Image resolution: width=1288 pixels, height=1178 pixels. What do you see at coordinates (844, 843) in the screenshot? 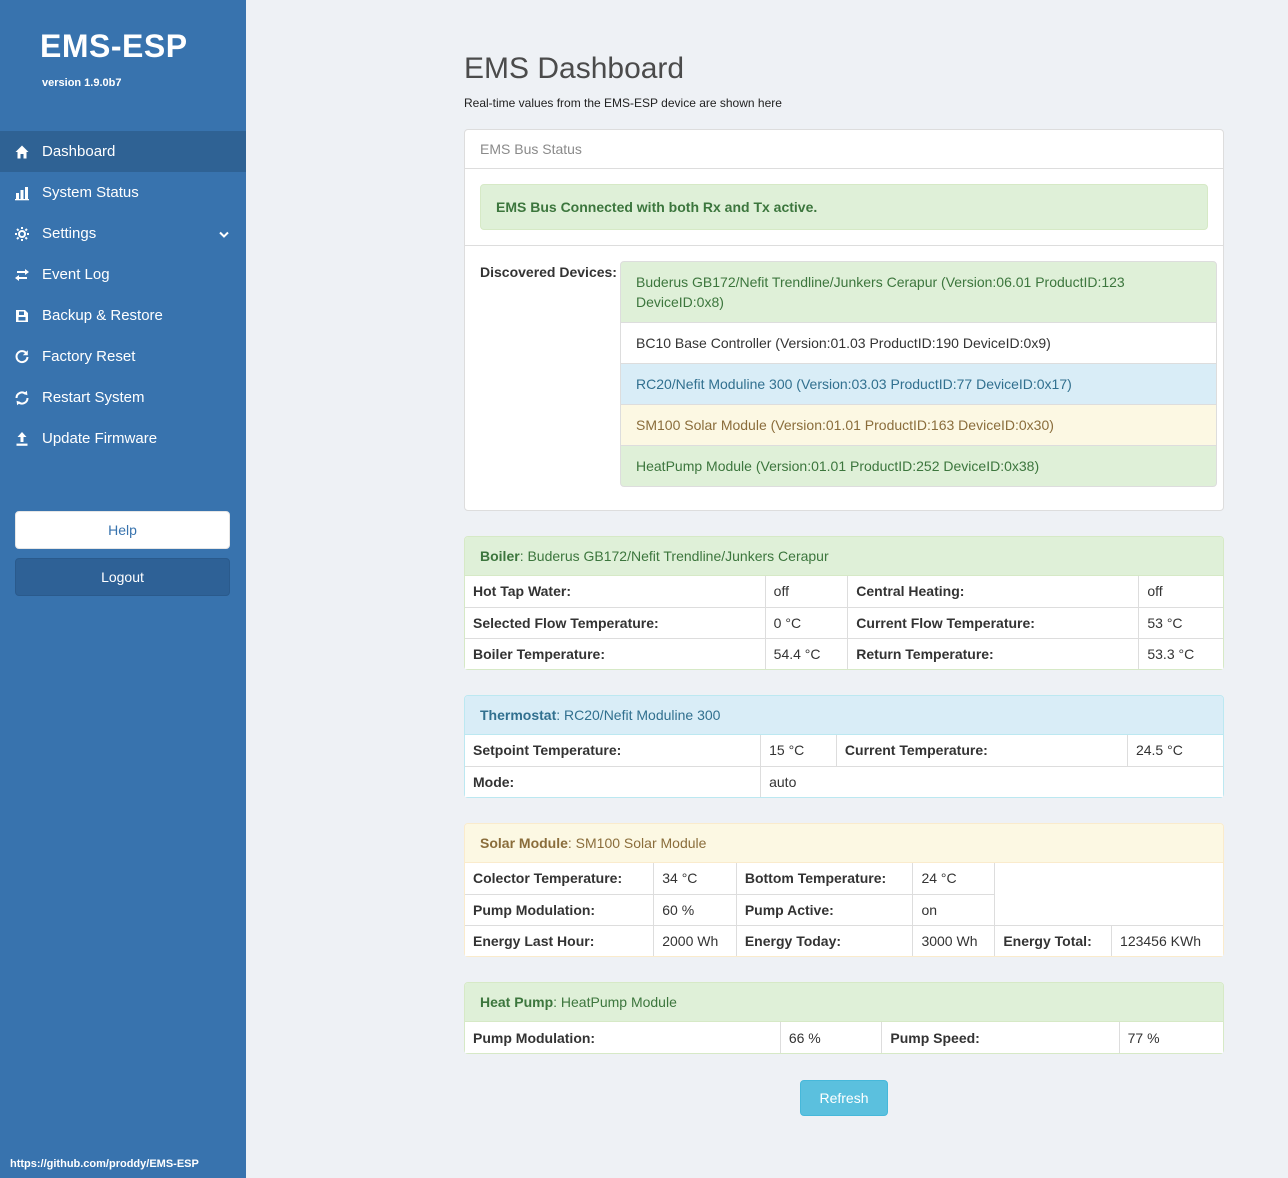
I see `solar-heading: Solar Module: SM100 Solar Module` at bounding box center [844, 843].